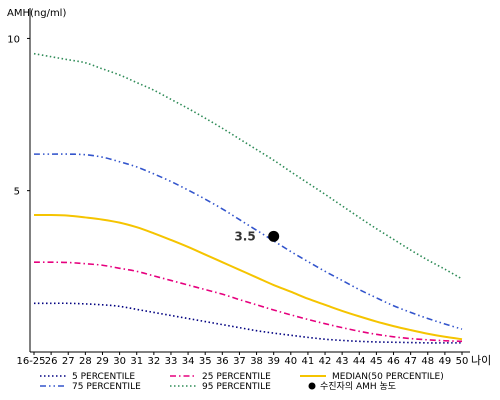  I want to click on patient-marker-group: 3.5, so click(257, 236).